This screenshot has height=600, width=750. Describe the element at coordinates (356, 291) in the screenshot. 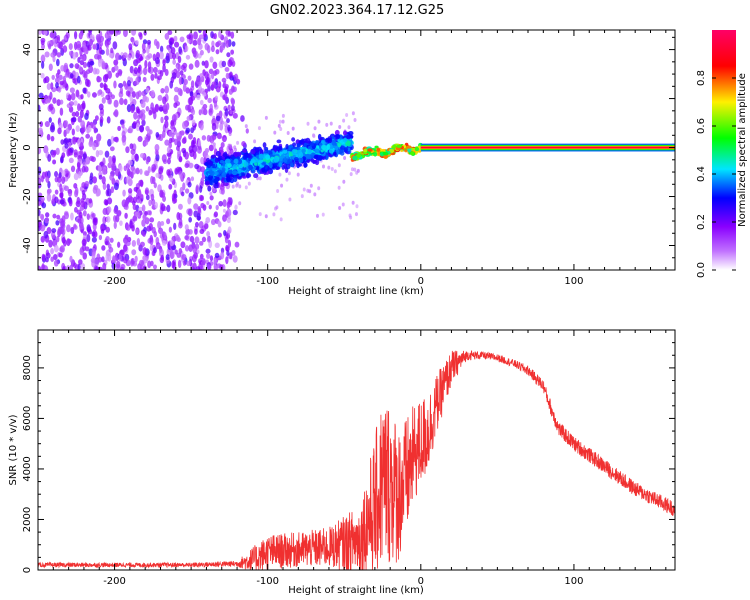

I see `spectrogram-xlabel: Height of straight line (km)` at that location.